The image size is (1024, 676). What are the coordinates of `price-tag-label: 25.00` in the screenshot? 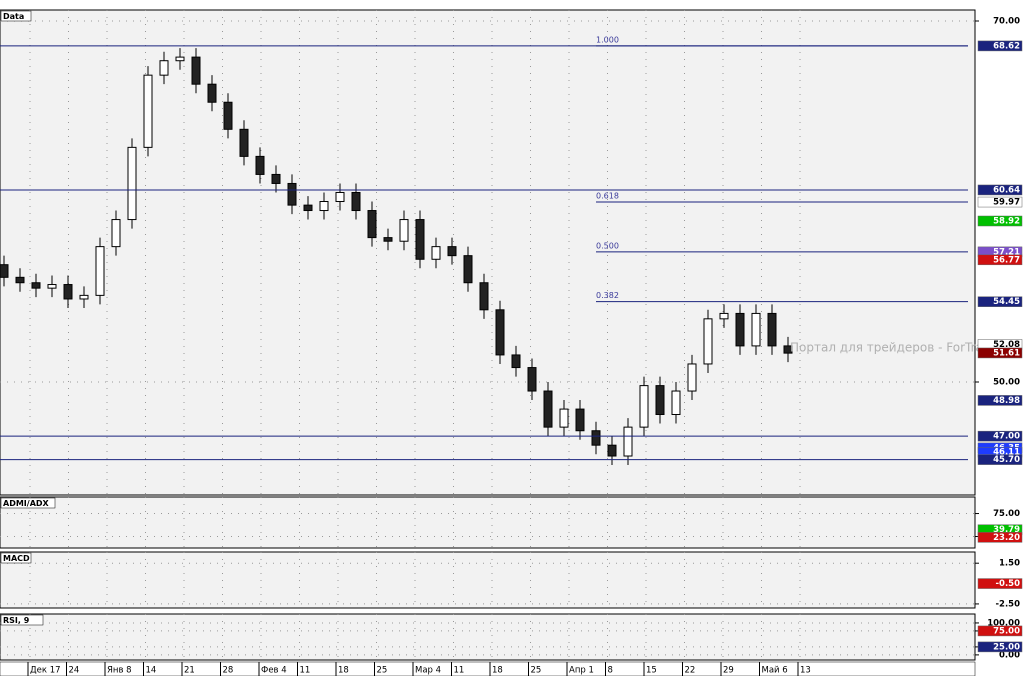 It's located at (1006, 647).